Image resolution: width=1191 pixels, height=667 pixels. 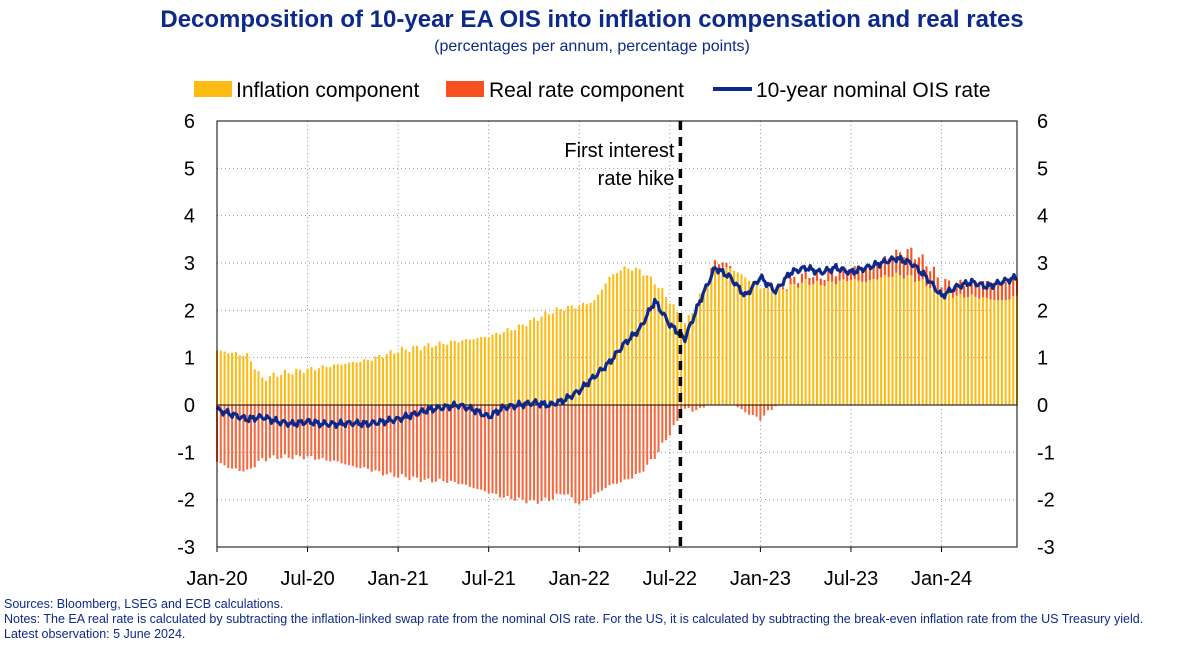 What do you see at coordinates (1042, 264) in the screenshot?
I see `y-tick-label-right: 3` at bounding box center [1042, 264].